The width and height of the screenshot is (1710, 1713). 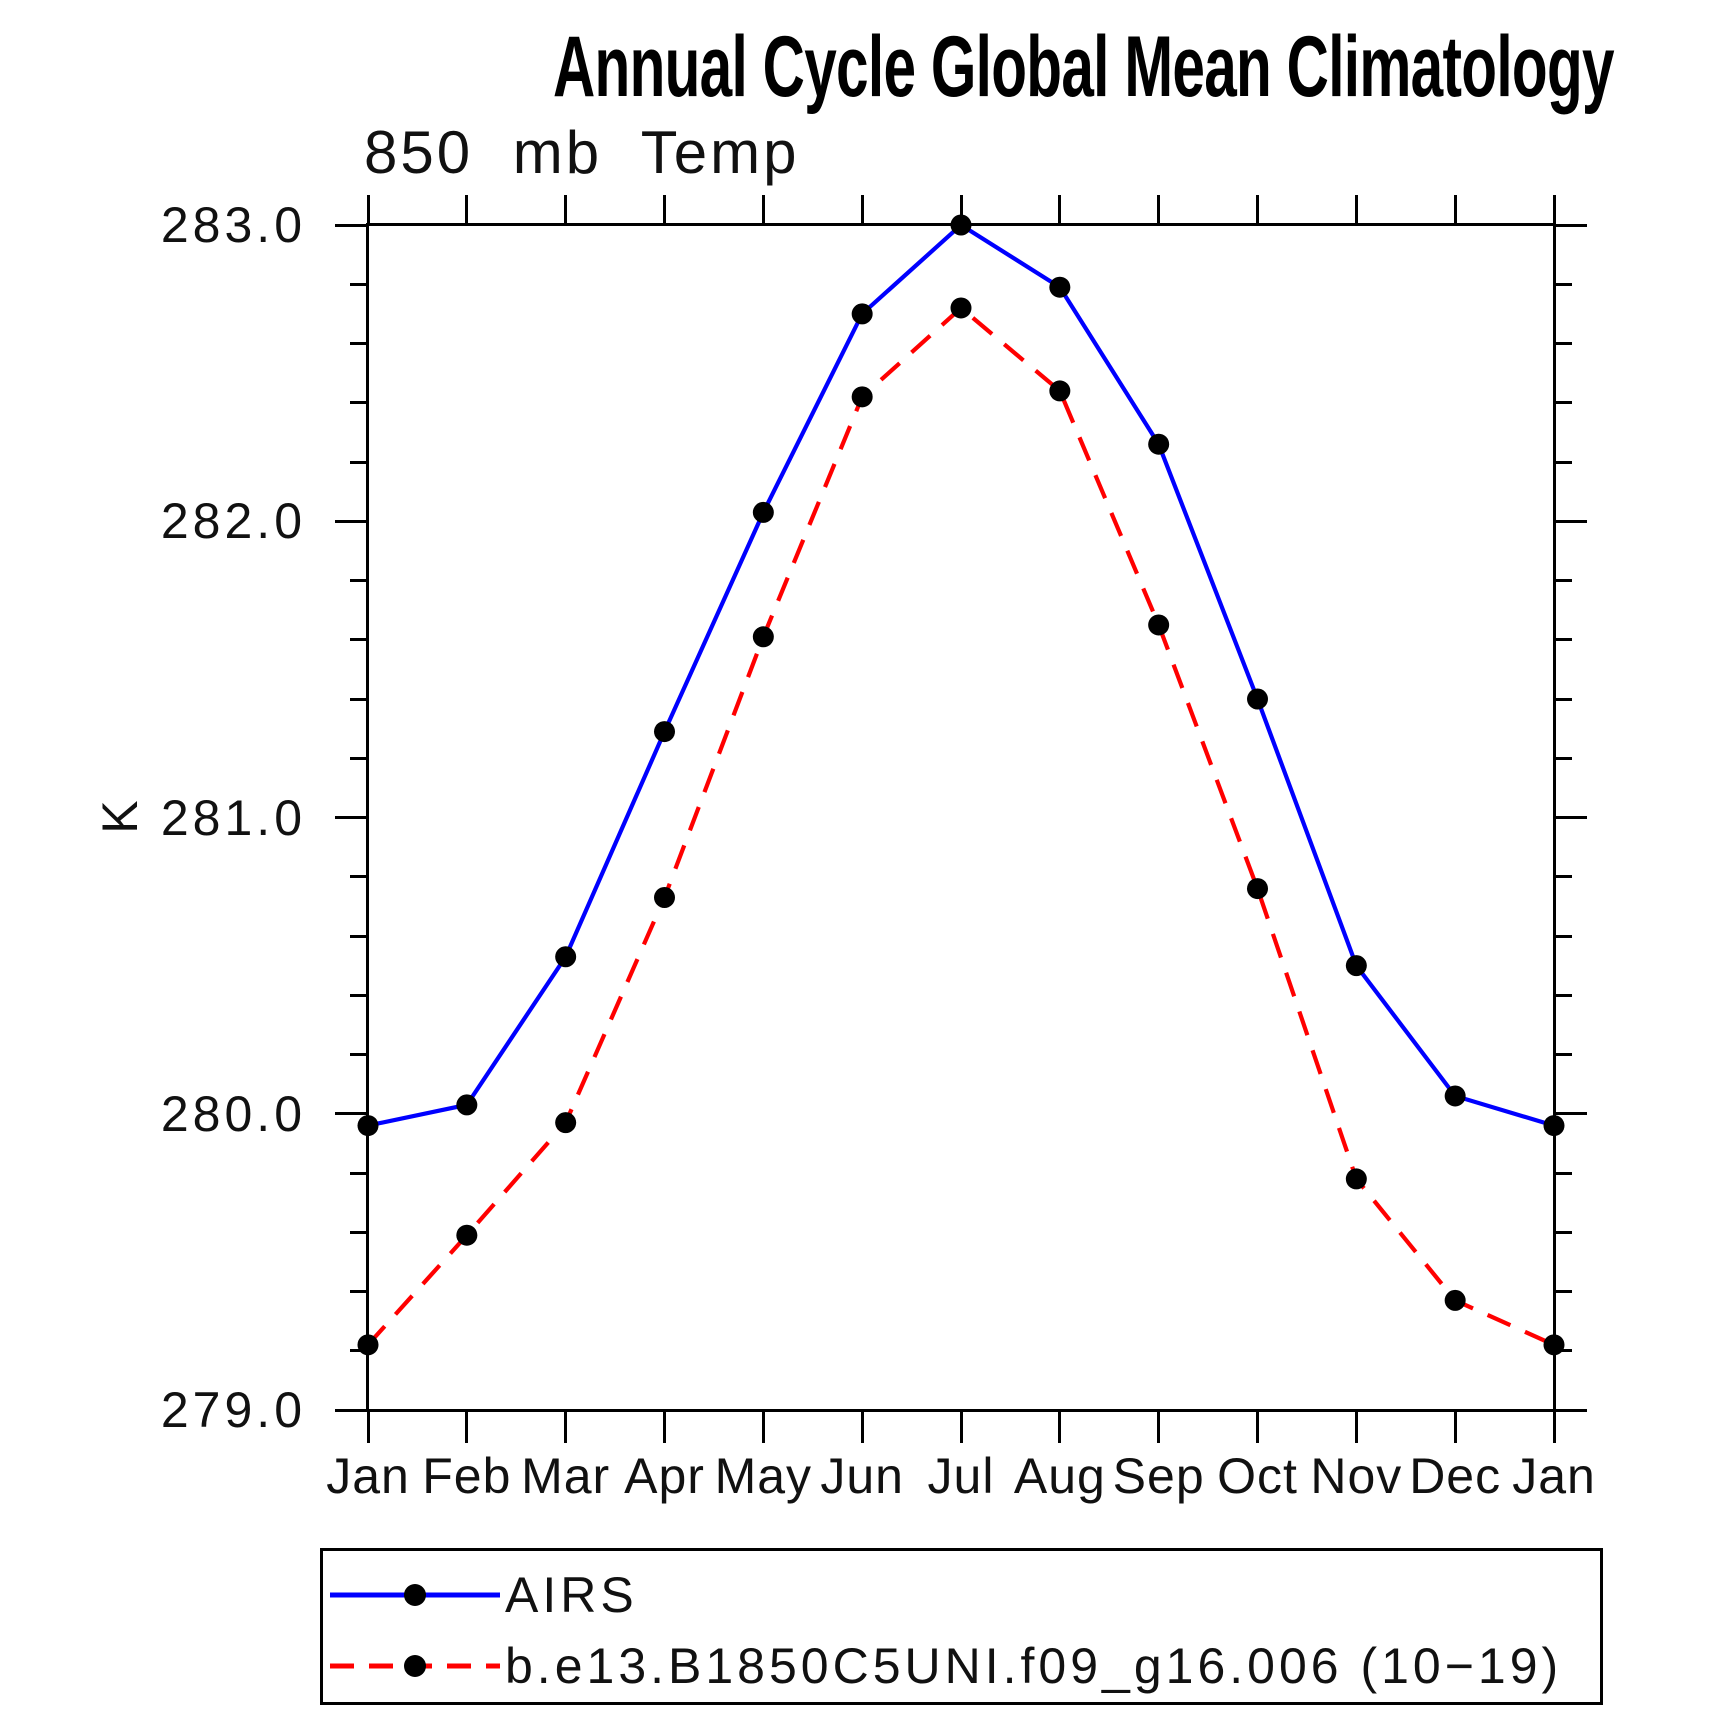 I want to click on y-tick-label: 280.0, so click(x=233, y=1113).